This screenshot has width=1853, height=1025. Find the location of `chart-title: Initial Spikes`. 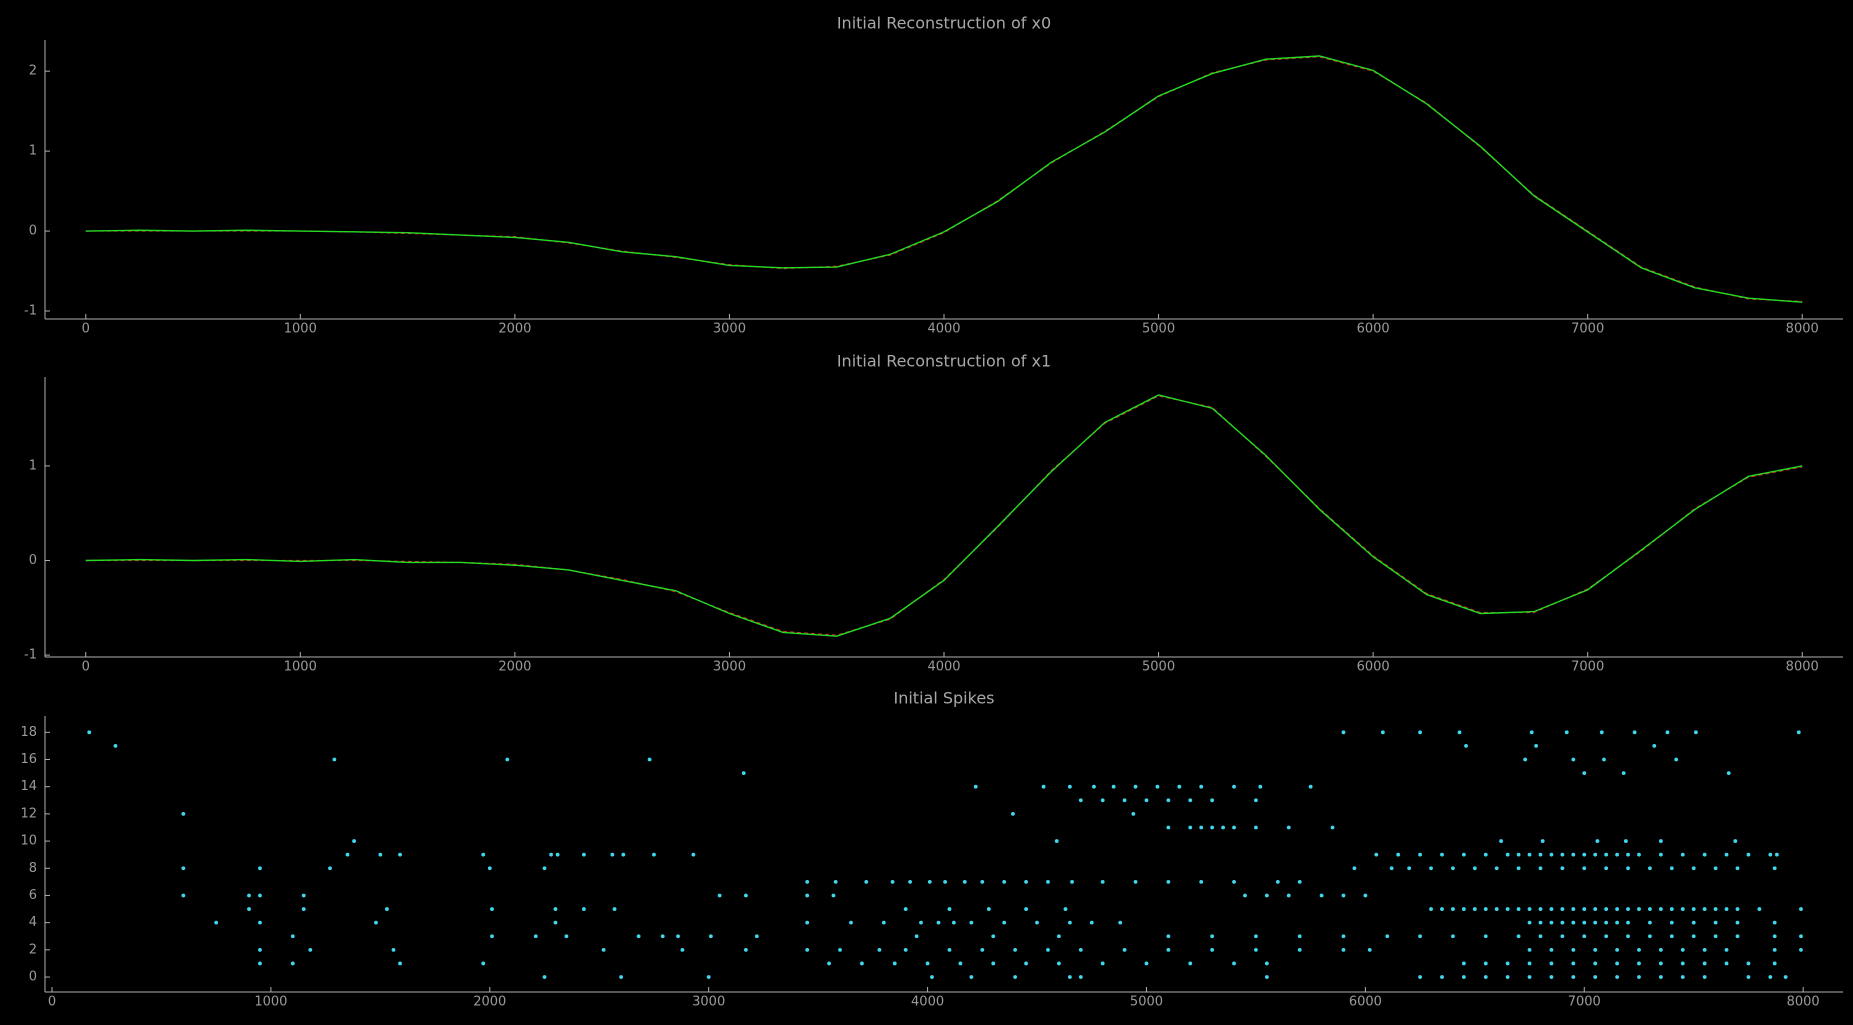

chart-title: Initial Spikes is located at coordinates (944, 698).